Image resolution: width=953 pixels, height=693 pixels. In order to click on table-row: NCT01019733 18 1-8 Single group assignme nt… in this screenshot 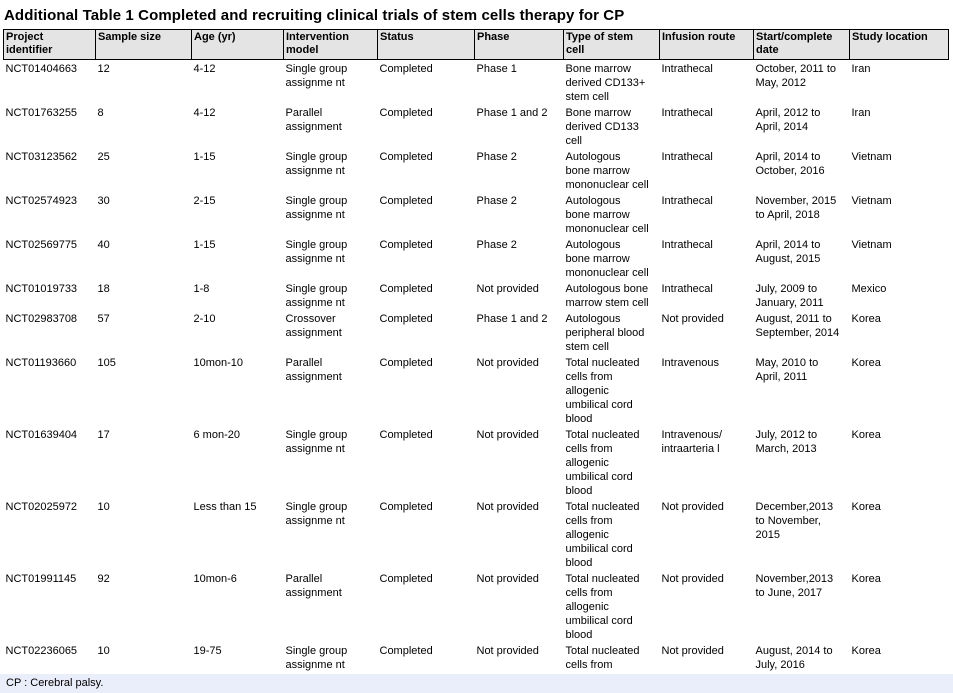, I will do `click(476, 295)`.